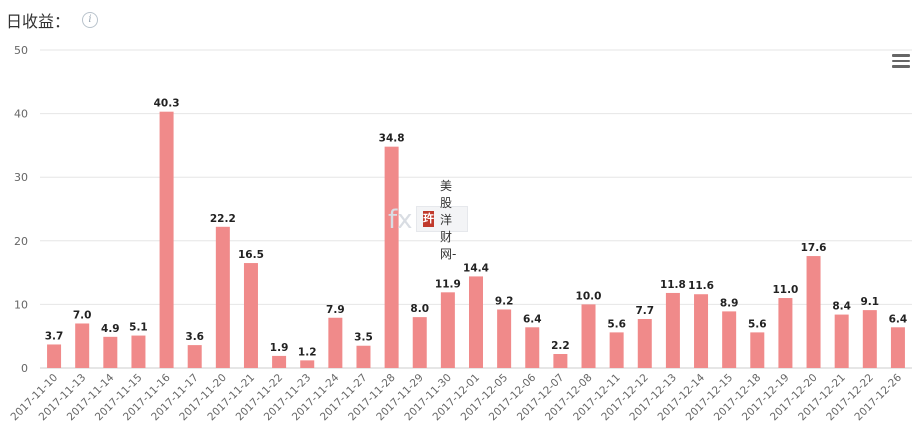  I want to click on data-label: 8.9, so click(729, 303).